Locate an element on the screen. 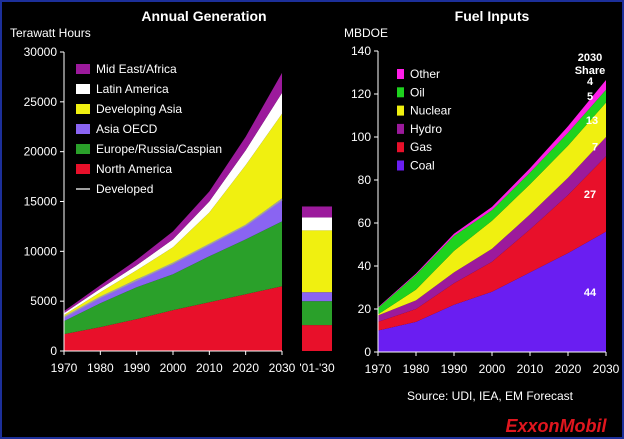  left-y-tick-label: 20000 is located at coordinates (41, 152).